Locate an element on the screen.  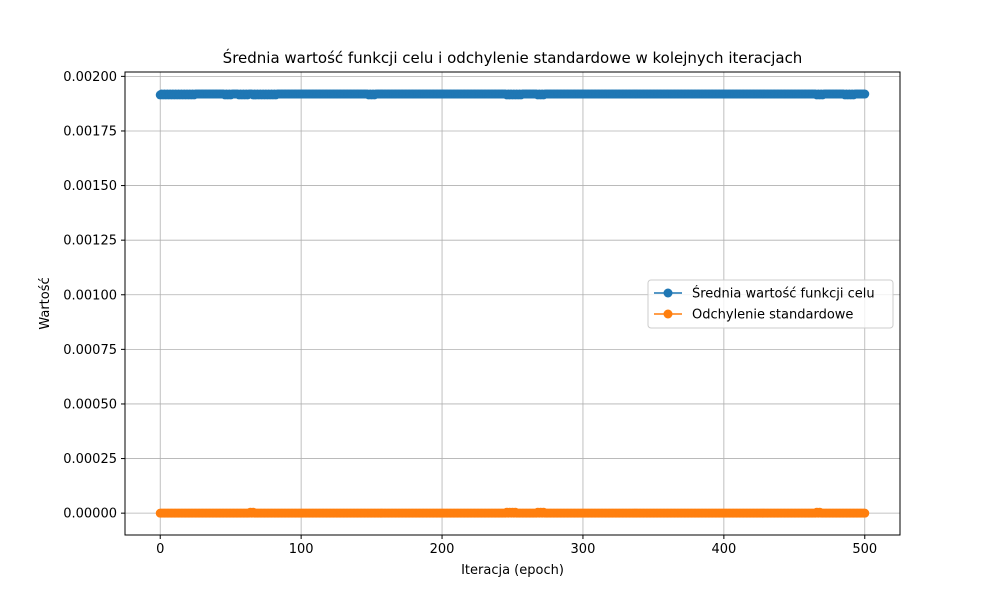
y-tick-label: 0.00175 is located at coordinates (90, 131).